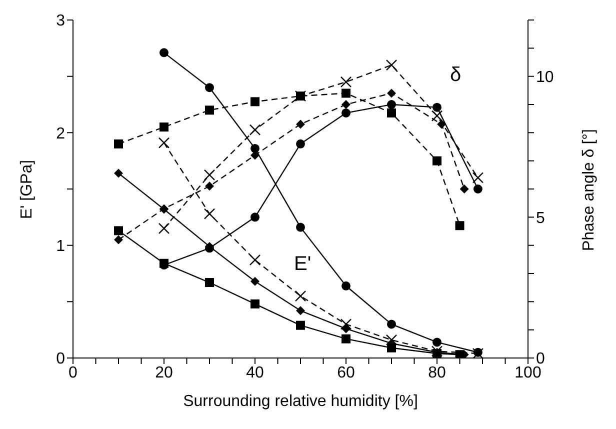 Image resolution: width=616 pixels, height=429 pixels. What do you see at coordinates (456, 75) in the screenshot?
I see `annotation: δ` at bounding box center [456, 75].